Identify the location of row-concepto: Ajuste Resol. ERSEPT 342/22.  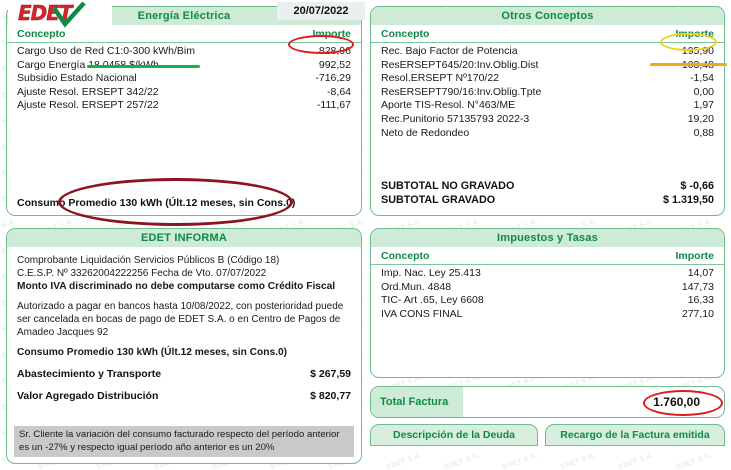
(88, 91).